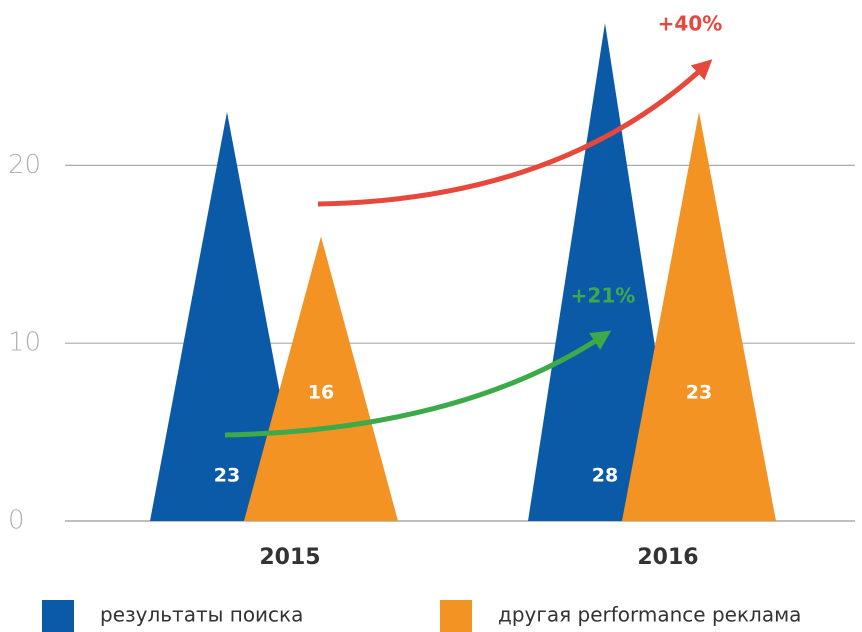 This screenshot has height=632, width=862. I want to click on legend-label: другая performance реклама, so click(649, 615).